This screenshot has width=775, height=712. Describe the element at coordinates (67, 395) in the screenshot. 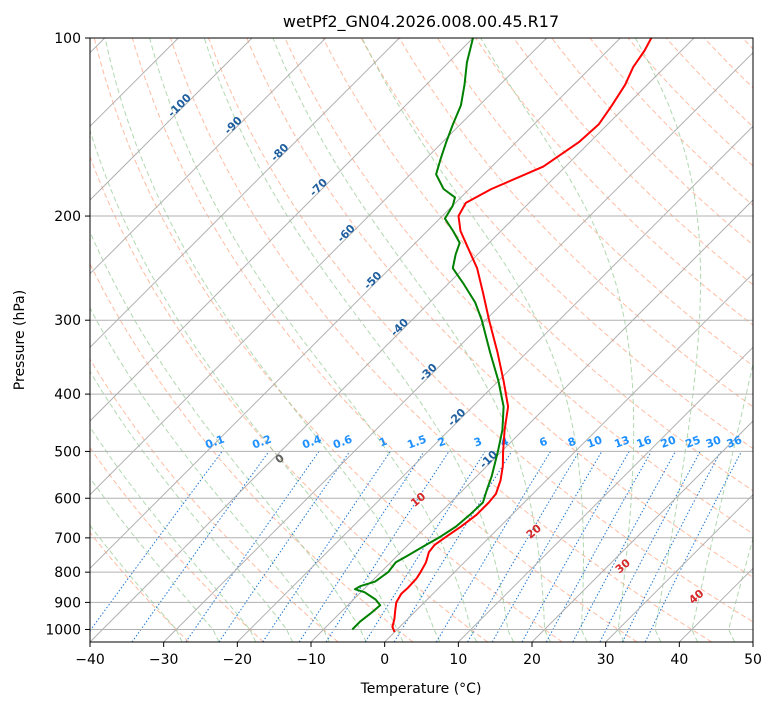

I see `y-tick-label: 400` at that location.